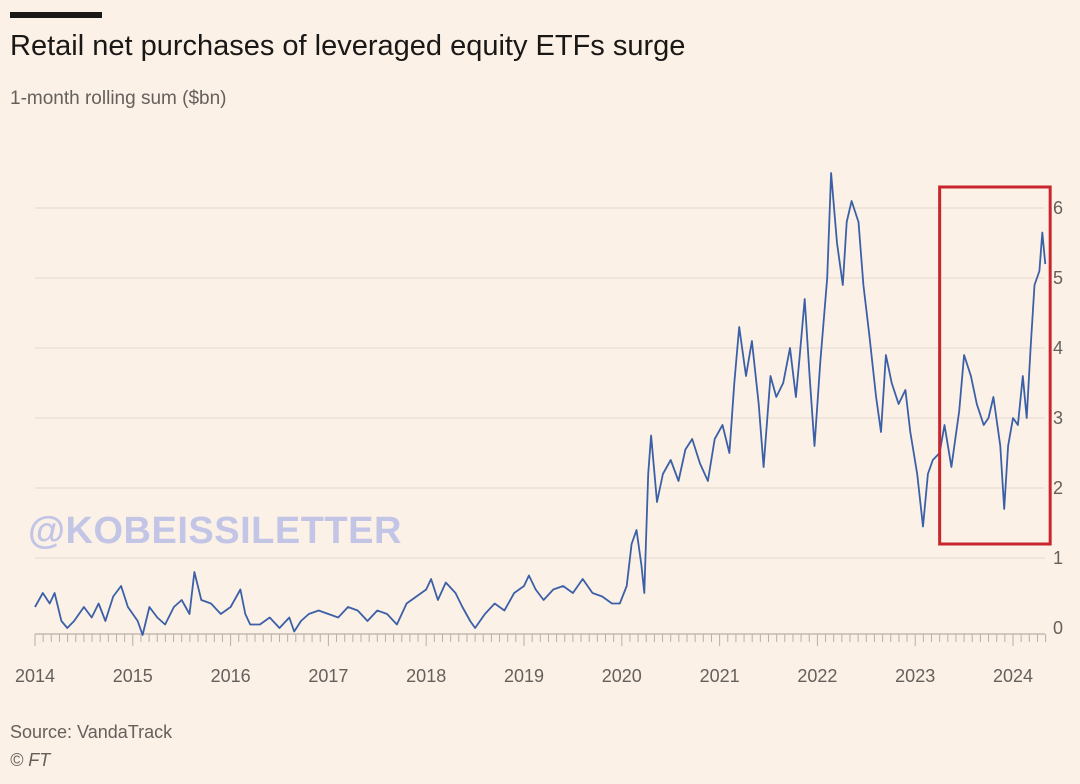 The width and height of the screenshot is (1080, 784). What do you see at coordinates (30, 760) in the screenshot?
I see `copyright-note: © FT` at bounding box center [30, 760].